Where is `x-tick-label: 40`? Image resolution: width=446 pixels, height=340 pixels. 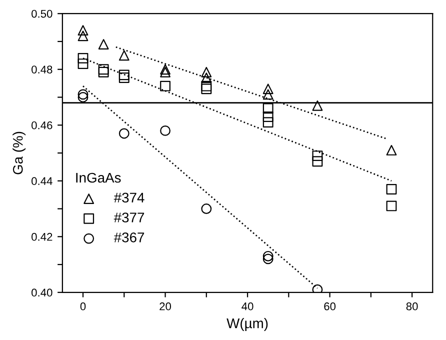
x-tick-label: 40 is located at coordinates (248, 306).